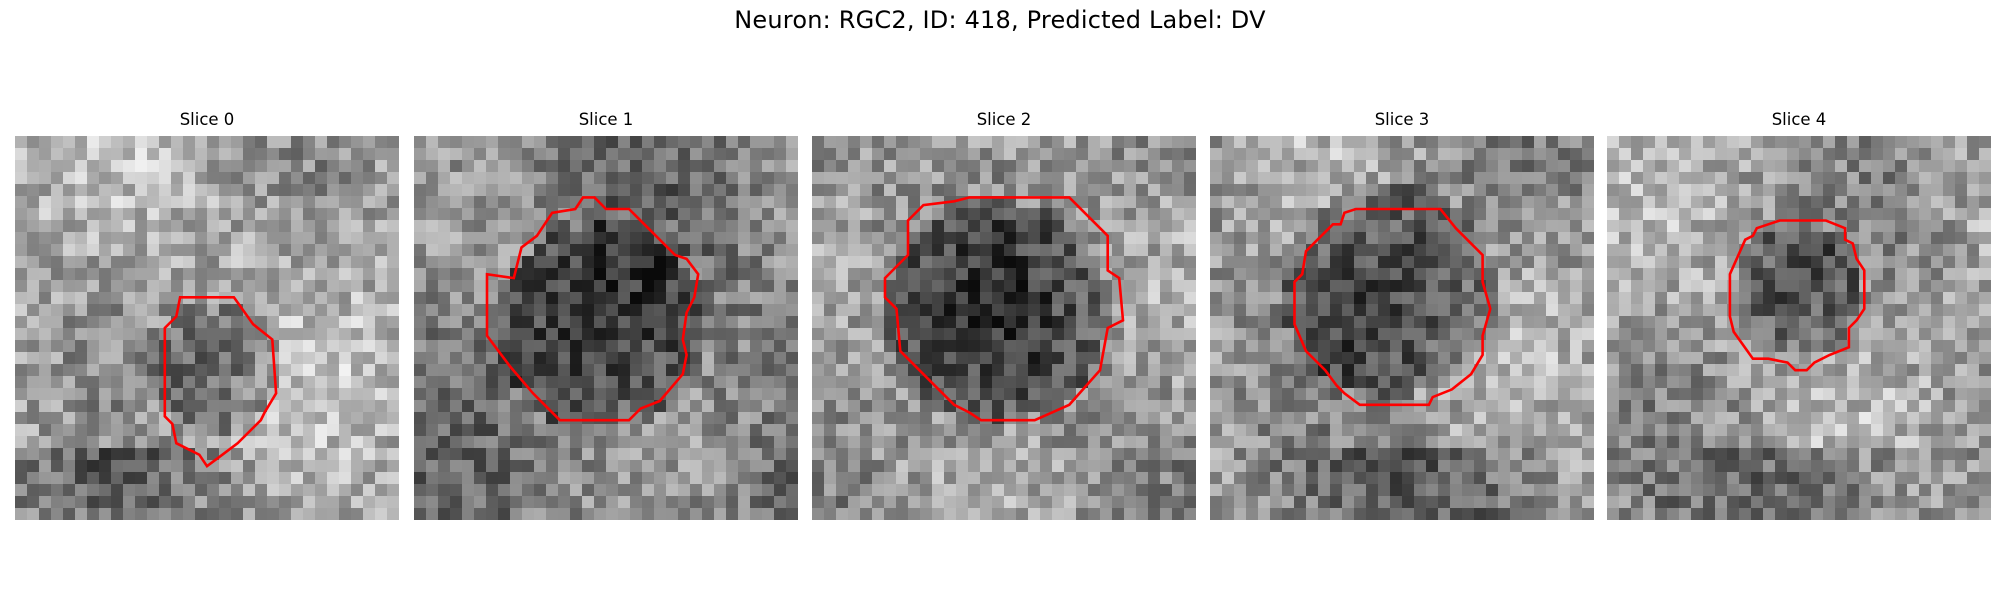 Image resolution: width=2000 pixels, height=600 pixels. I want to click on slice-panel-2: Slice 2, so click(1004, 314).